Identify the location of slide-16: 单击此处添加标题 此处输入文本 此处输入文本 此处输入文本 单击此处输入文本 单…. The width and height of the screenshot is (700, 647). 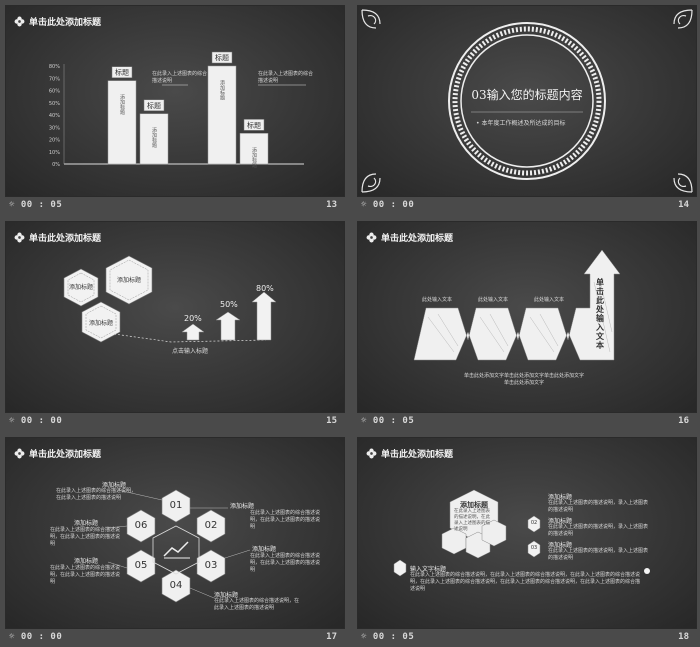
(527, 317).